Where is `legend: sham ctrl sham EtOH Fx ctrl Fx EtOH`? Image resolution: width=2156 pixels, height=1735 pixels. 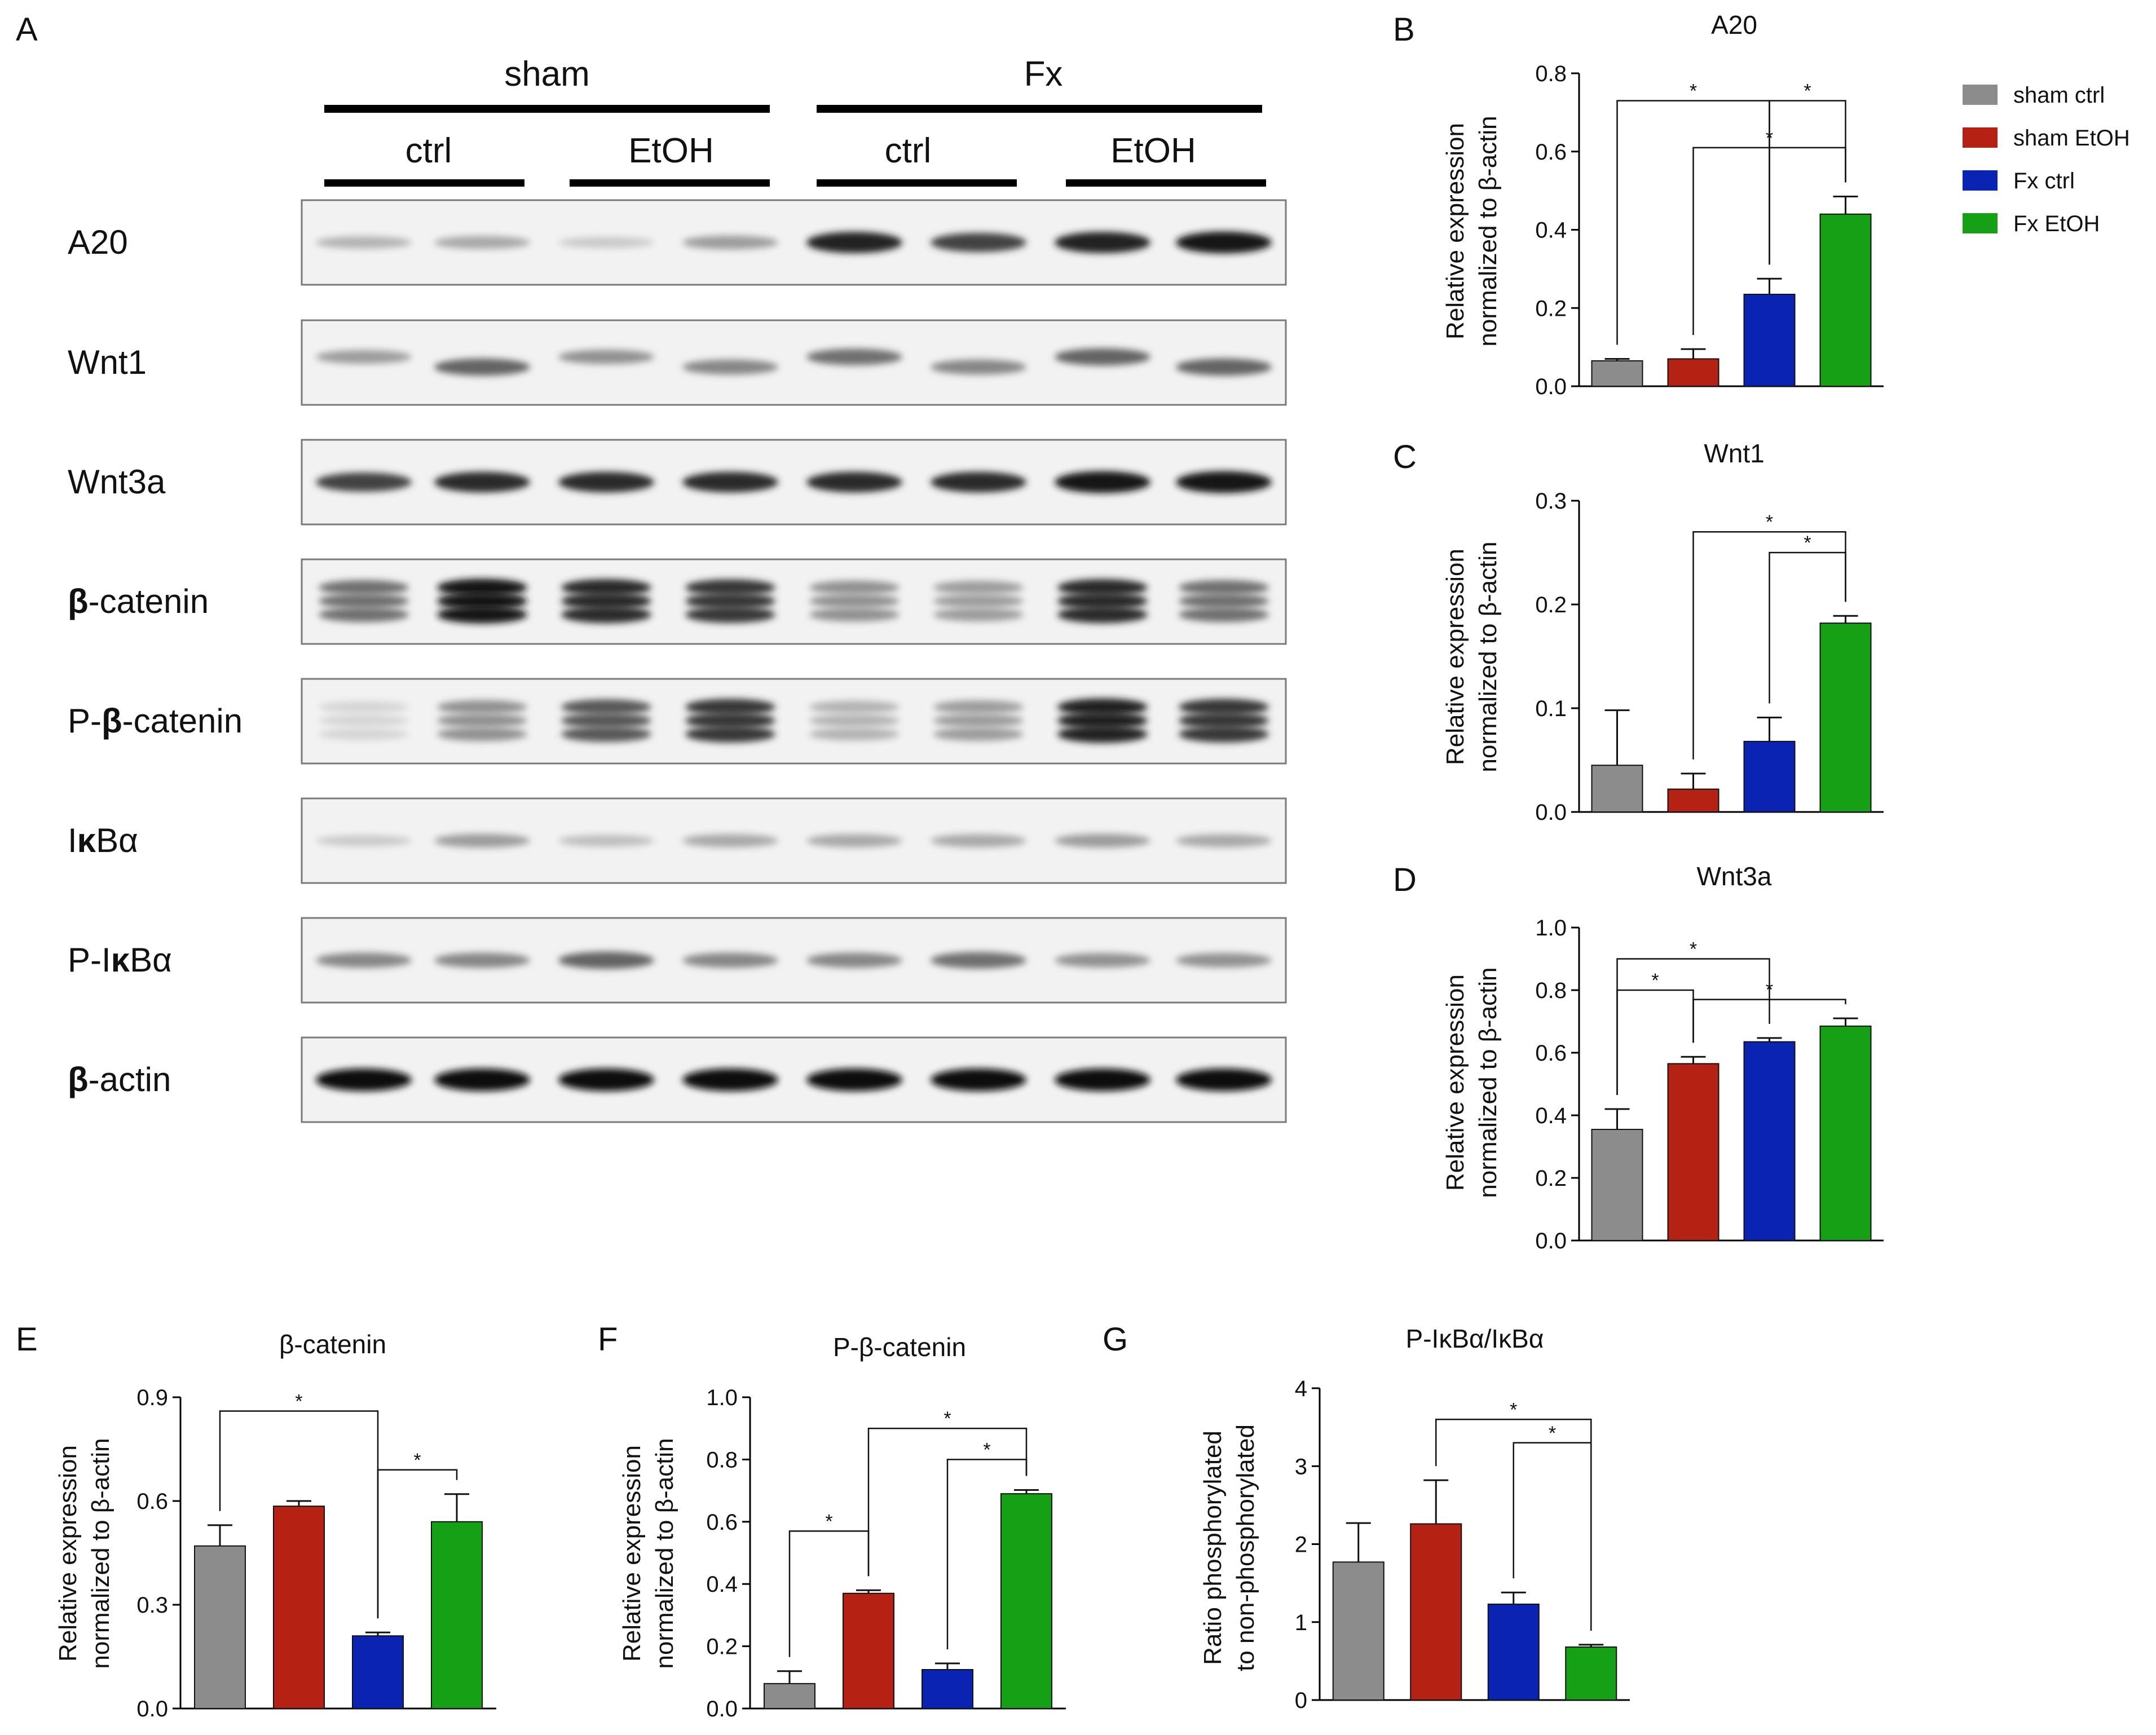
legend: sham ctrl sham EtOH Fx ctrl Fx EtOH is located at coordinates (2046, 159).